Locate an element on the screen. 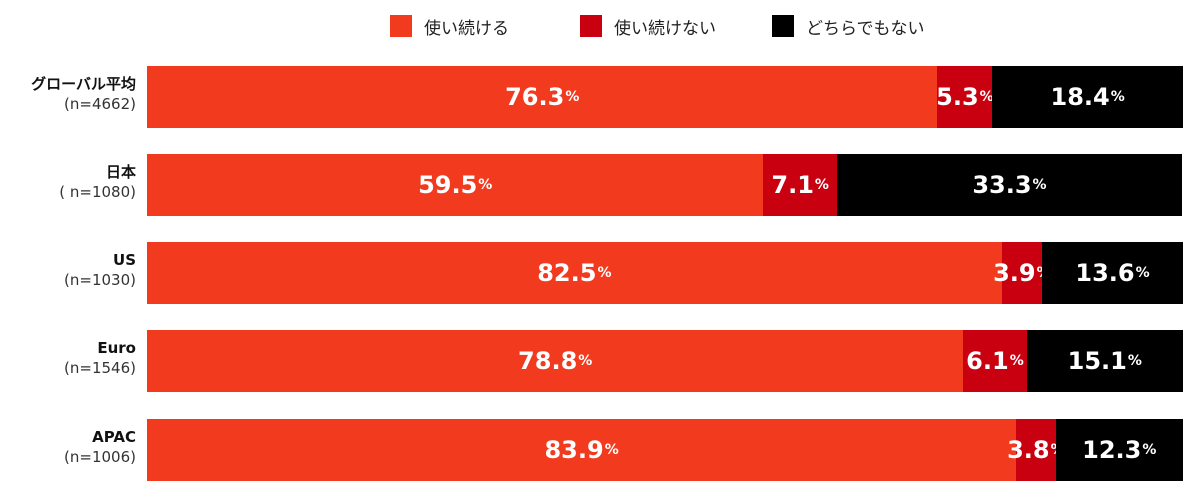 Image resolution: width=1200 pixels, height=490 pixels. data-label: 5.3 is located at coordinates (957, 97).